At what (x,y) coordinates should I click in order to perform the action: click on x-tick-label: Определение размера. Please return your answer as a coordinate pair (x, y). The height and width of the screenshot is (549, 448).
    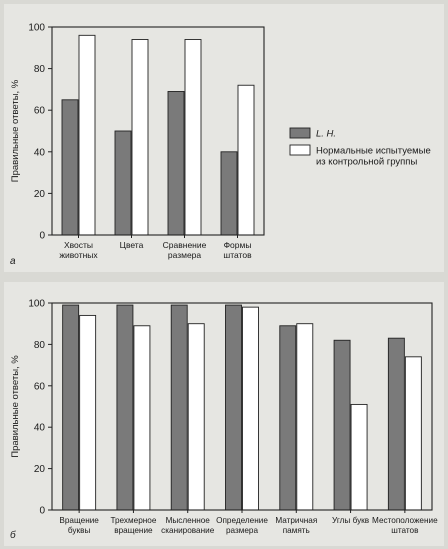
    Looking at the image, I should click on (242, 525).